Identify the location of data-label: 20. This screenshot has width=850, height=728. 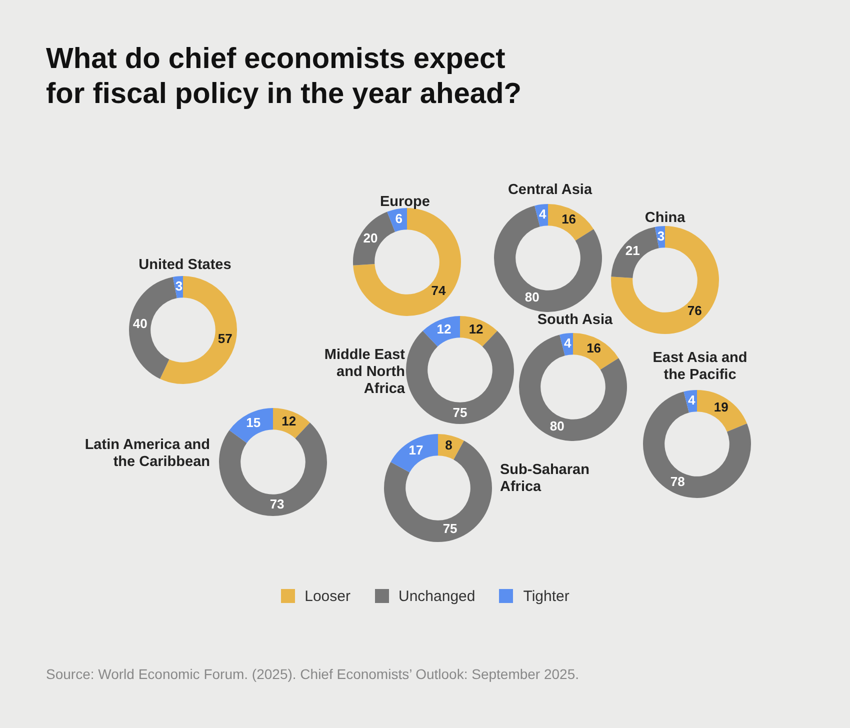
(370, 238).